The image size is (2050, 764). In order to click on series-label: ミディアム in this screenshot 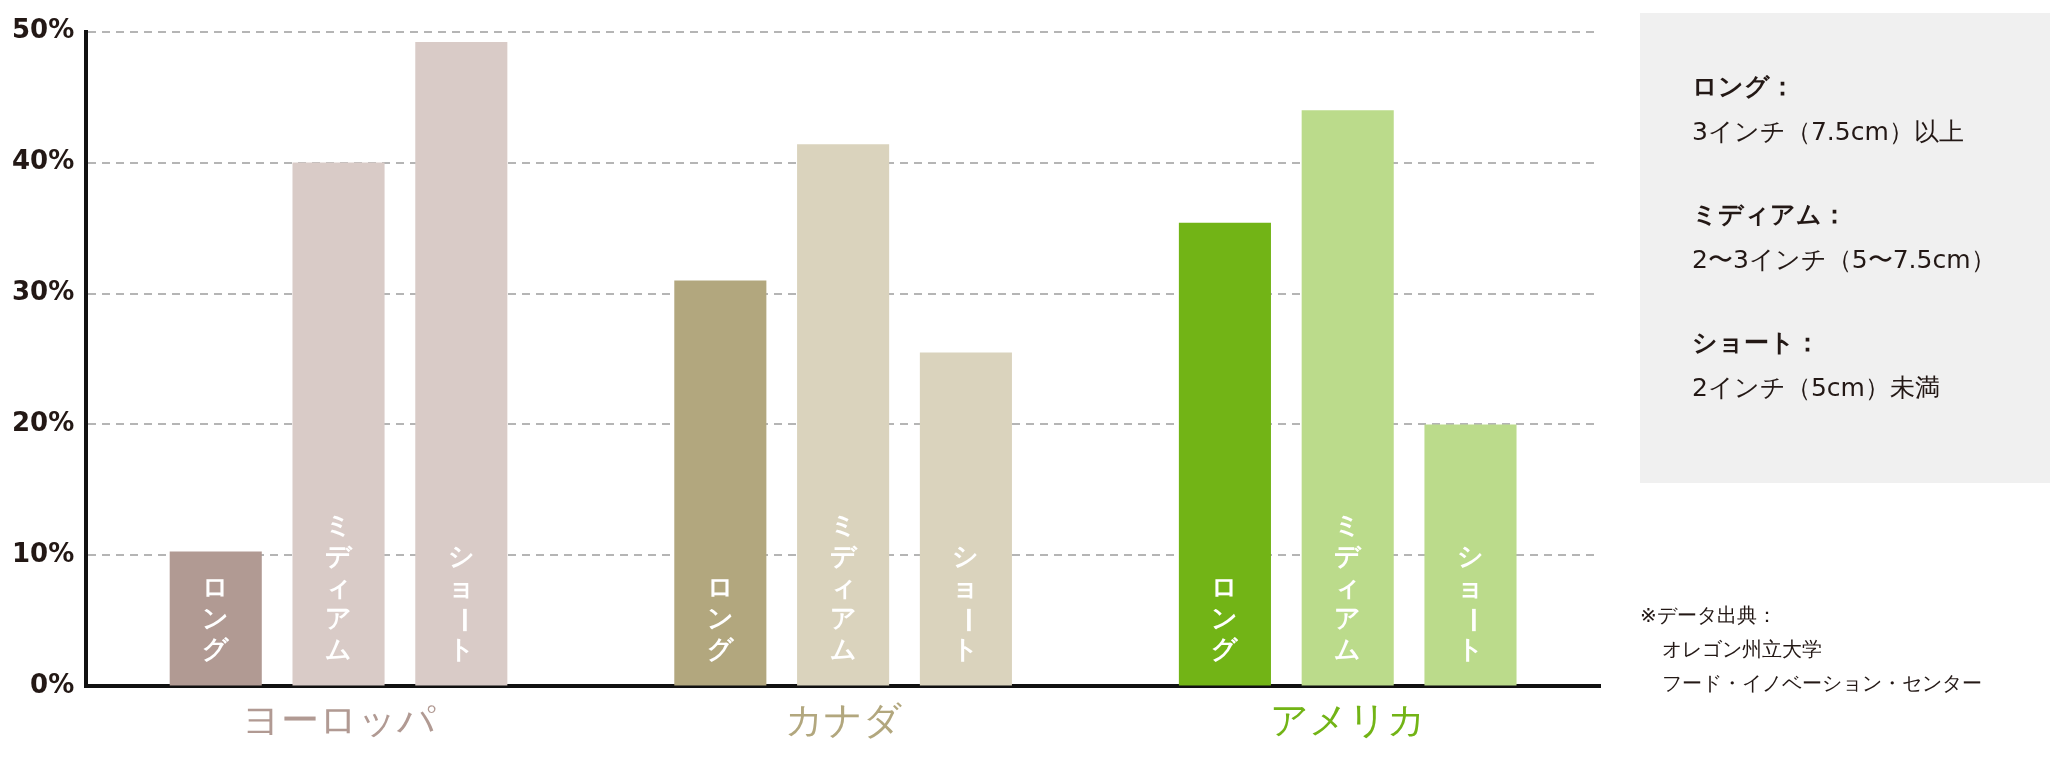, I will do `click(339, 587)`.